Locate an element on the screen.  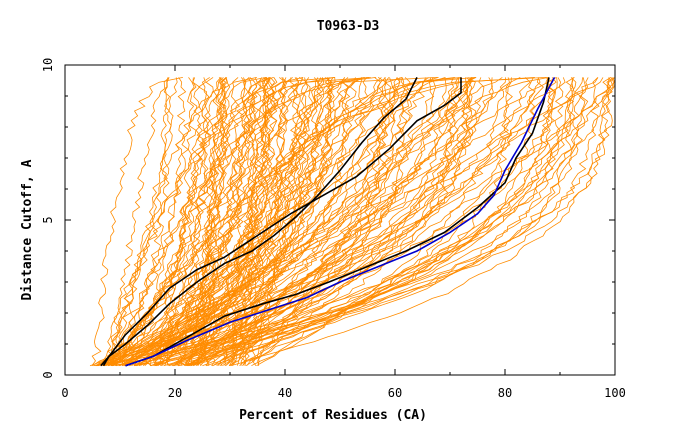
x-tick-label: 80 is located at coordinates (505, 393).